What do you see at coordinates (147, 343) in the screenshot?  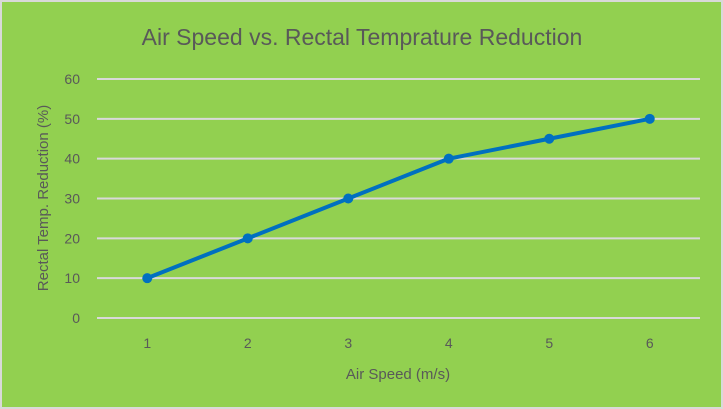 I see `x-tick-label: 1` at bounding box center [147, 343].